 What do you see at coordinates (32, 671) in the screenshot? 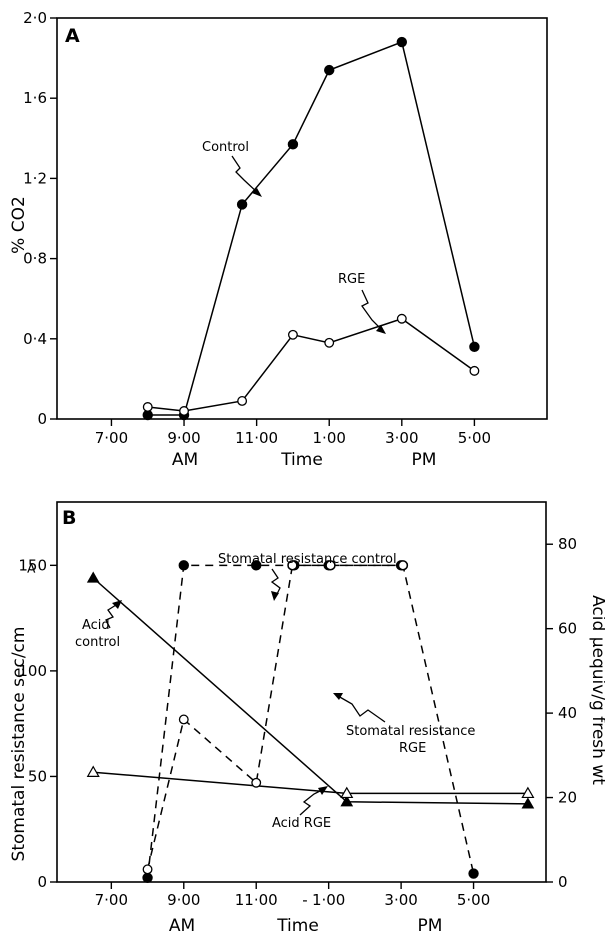
I see `panel-b-left-tick-label: 100` at bounding box center [32, 671].